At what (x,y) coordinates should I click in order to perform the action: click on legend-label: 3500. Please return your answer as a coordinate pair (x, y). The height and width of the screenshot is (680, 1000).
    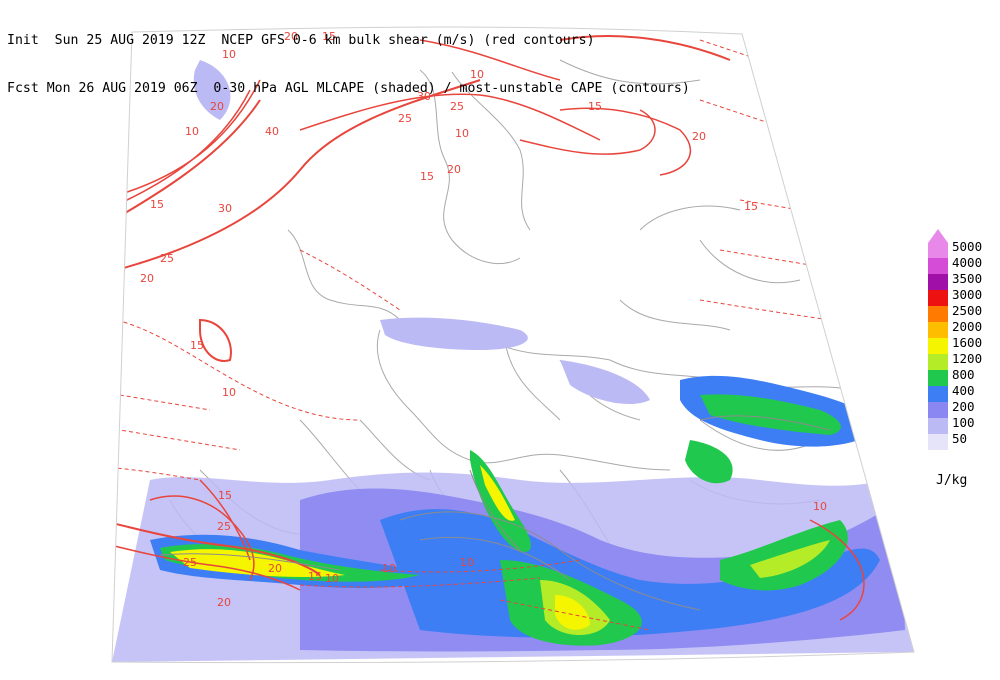
    Looking at the image, I should click on (967, 278).